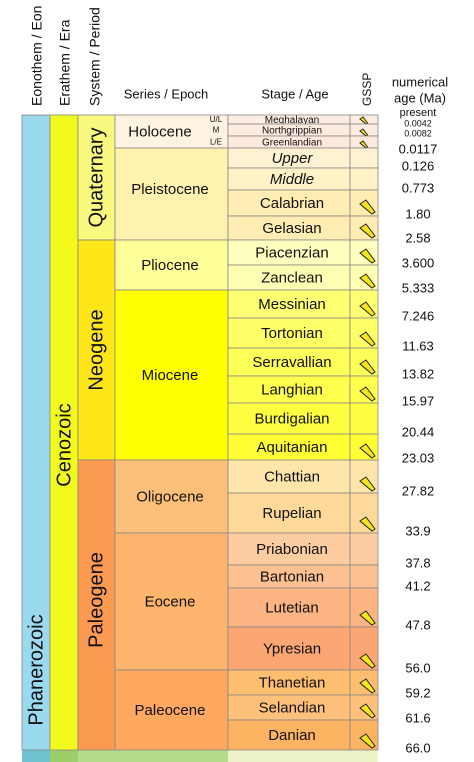 This screenshot has width=474, height=762. I want to click on period-label: Quaternary, so click(96, 177).